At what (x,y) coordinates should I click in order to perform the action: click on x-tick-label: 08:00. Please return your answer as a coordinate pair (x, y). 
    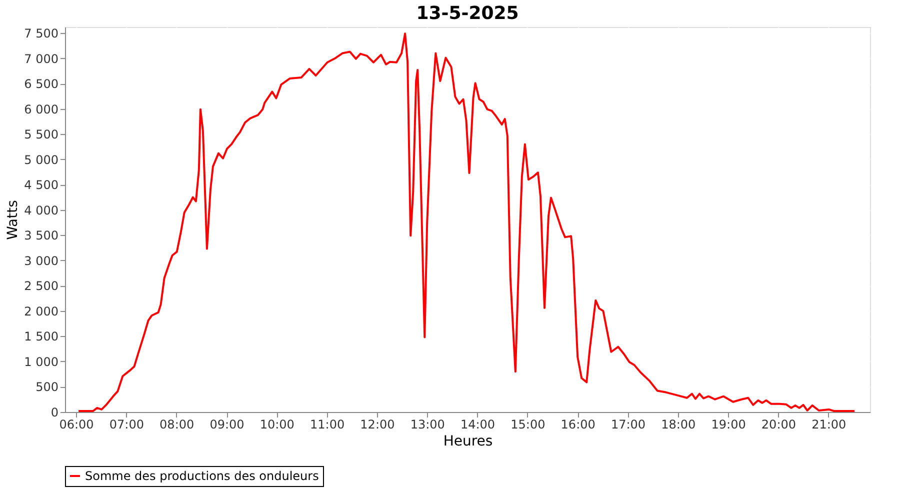
    Looking at the image, I should click on (177, 425).